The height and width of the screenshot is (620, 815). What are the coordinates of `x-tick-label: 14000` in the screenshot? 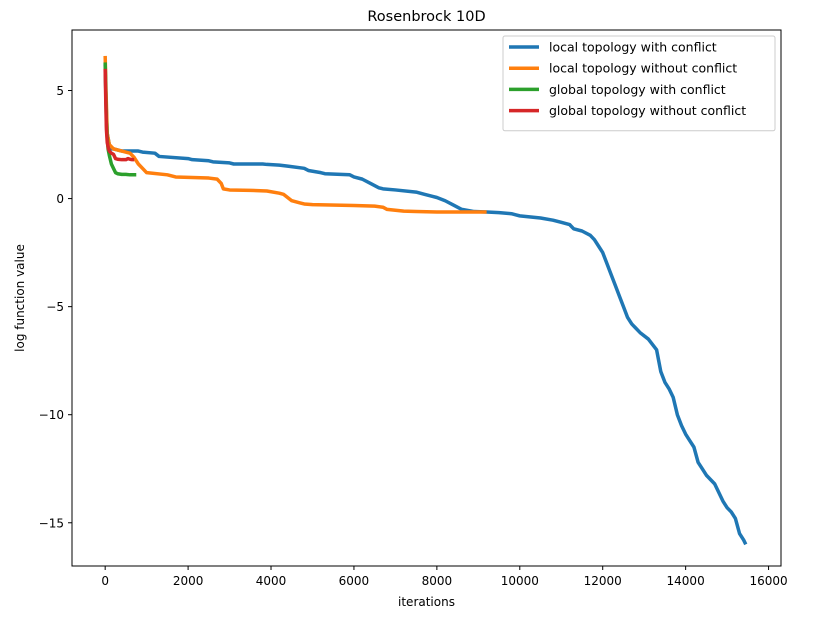 It's located at (686, 581).